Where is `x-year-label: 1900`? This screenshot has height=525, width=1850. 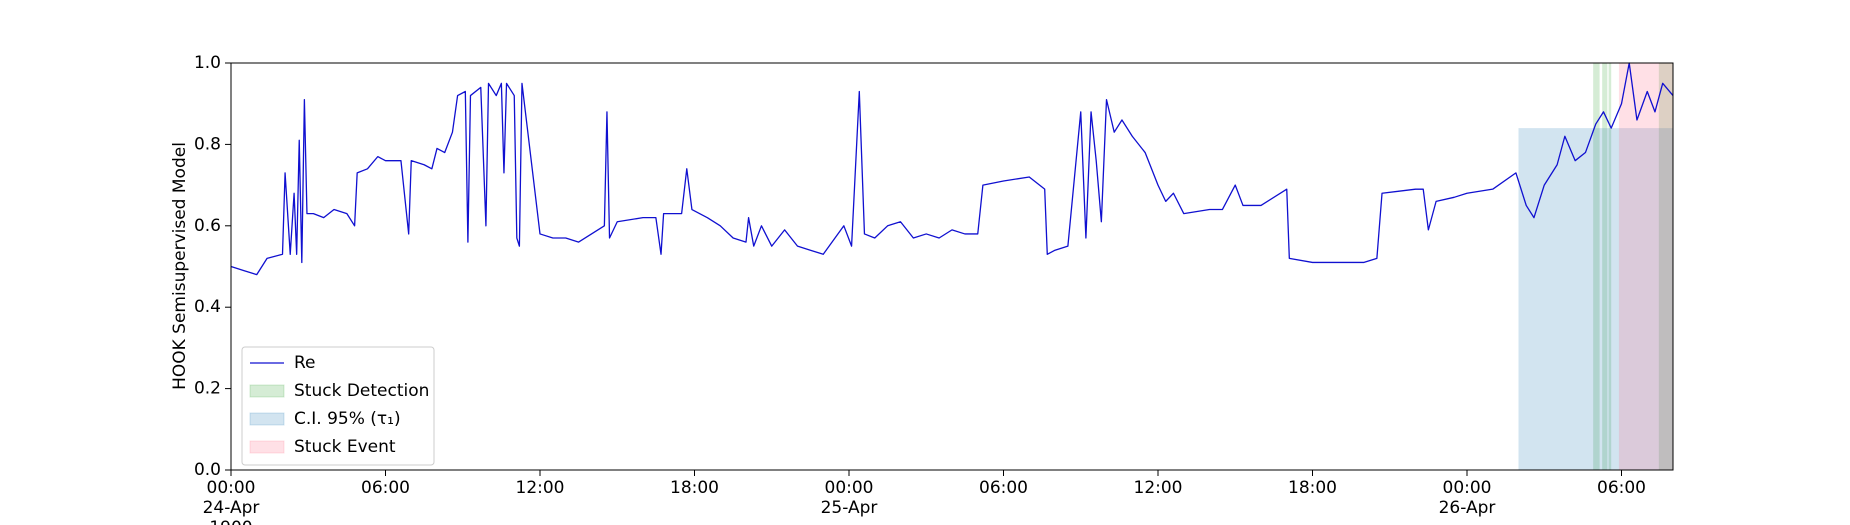 x-year-label: 1900 is located at coordinates (230, 521).